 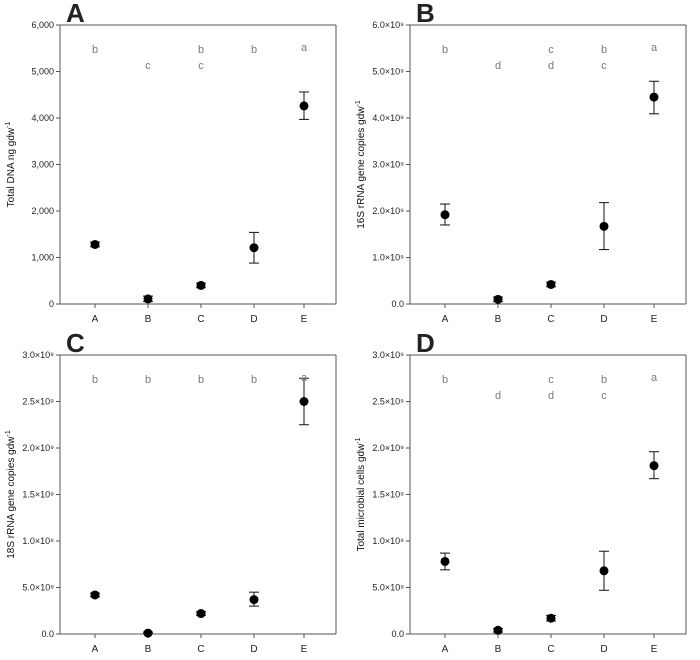 I want to click on panel-letter: C, so click(x=75, y=343).